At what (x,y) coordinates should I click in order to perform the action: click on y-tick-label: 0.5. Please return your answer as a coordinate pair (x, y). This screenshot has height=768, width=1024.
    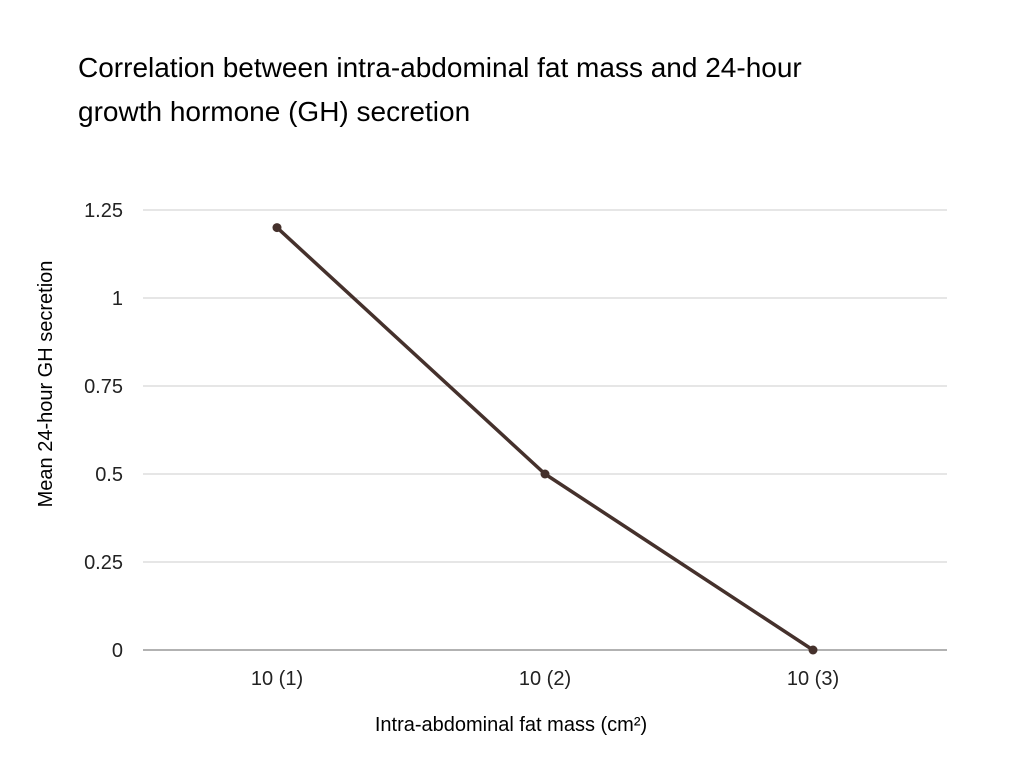
    Looking at the image, I should click on (109, 475).